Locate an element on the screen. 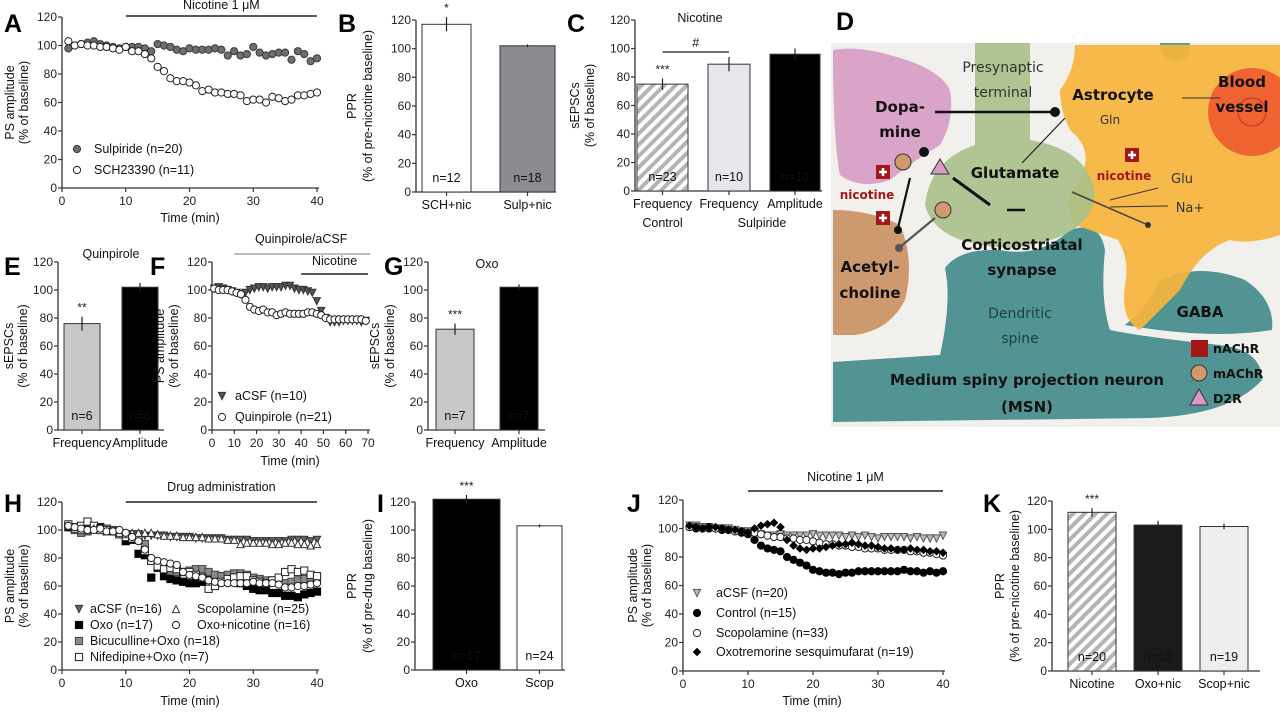 Image resolution: width=1280 pixels, height=715 pixels. x-tick-label: 50 is located at coordinates (324, 443).